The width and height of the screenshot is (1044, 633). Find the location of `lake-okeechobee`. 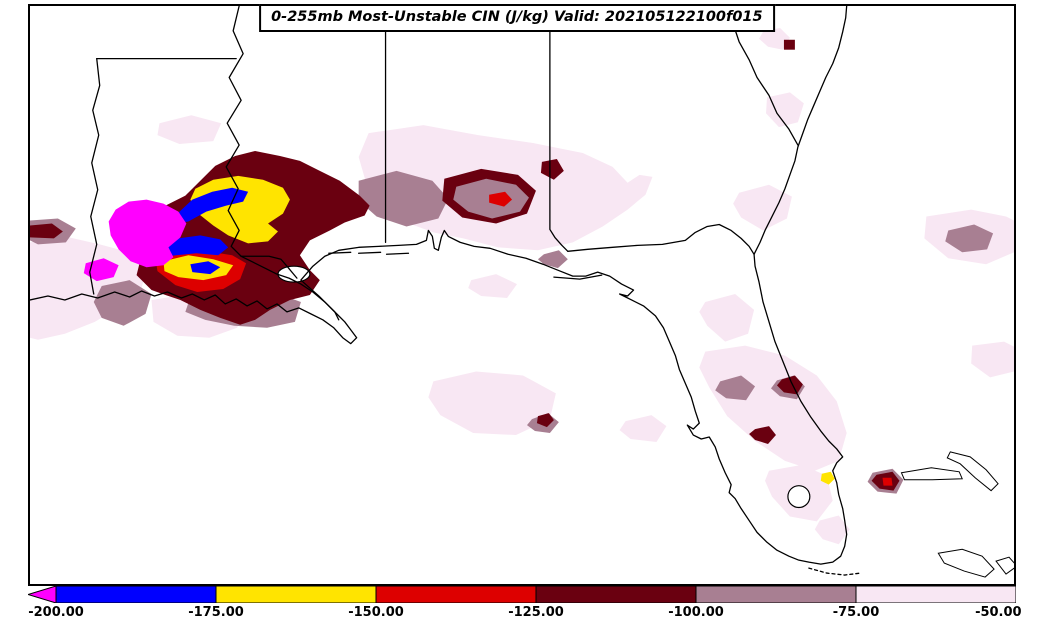

lake-okeechobee is located at coordinates (799, 497).